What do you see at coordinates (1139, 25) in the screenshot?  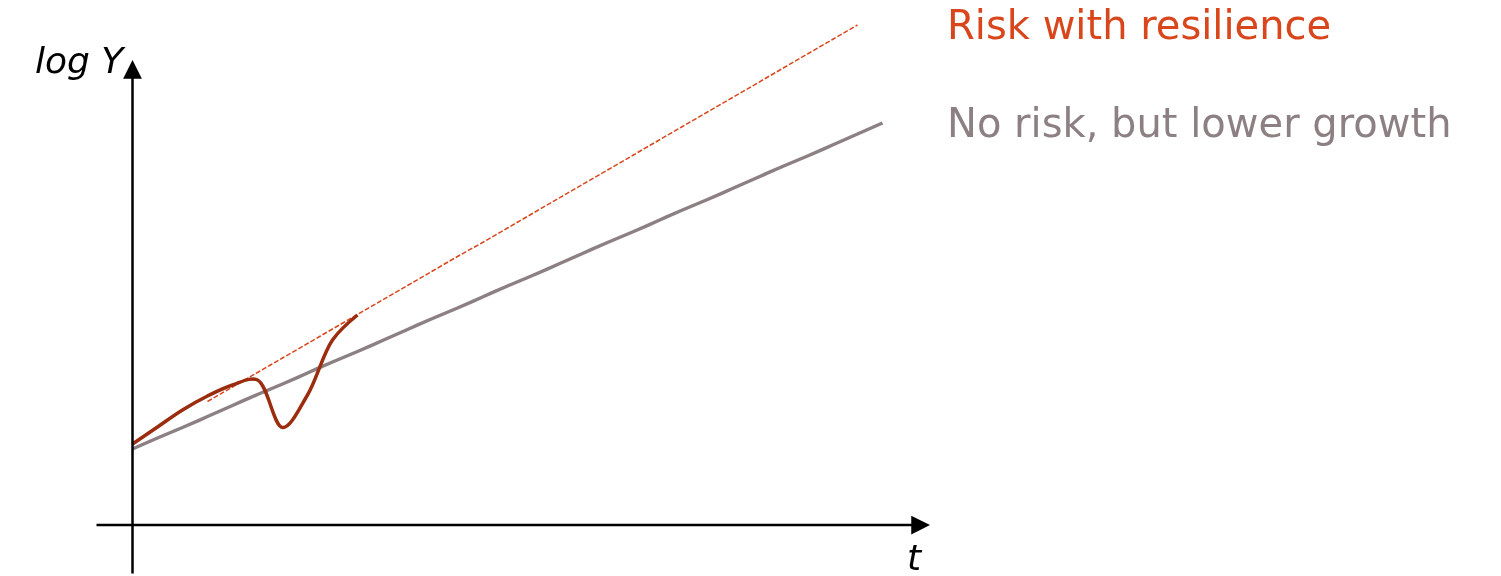 I see `text: Risk with resilience` at bounding box center [1139, 25].